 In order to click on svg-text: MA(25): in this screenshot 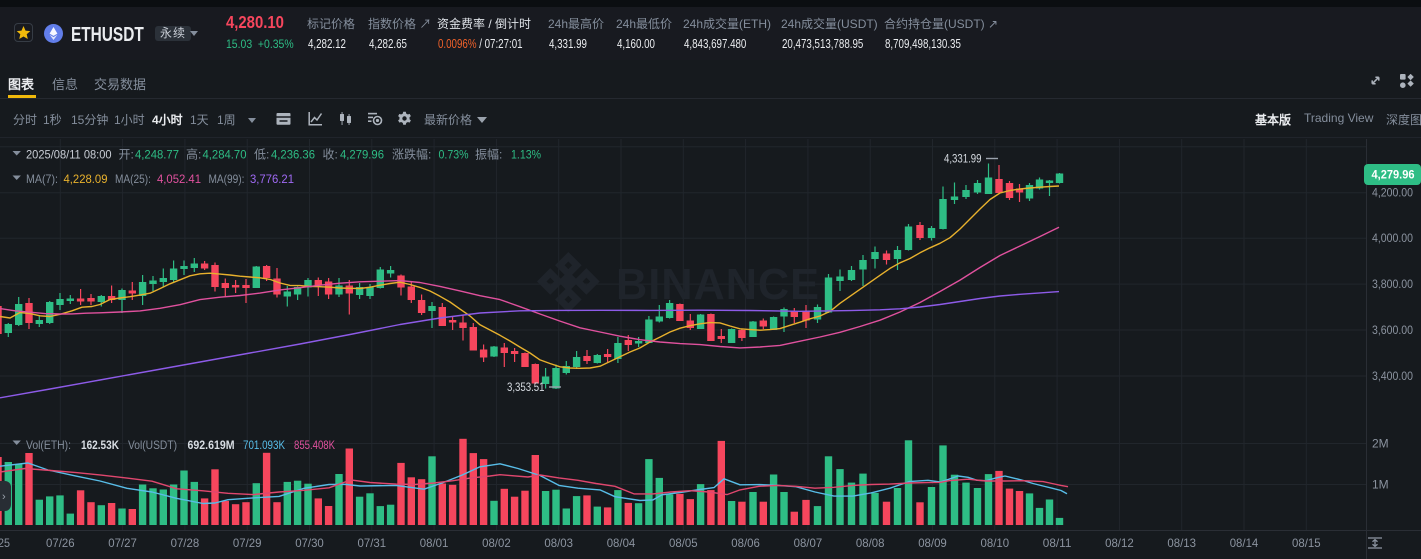, I will do `click(133, 179)`.